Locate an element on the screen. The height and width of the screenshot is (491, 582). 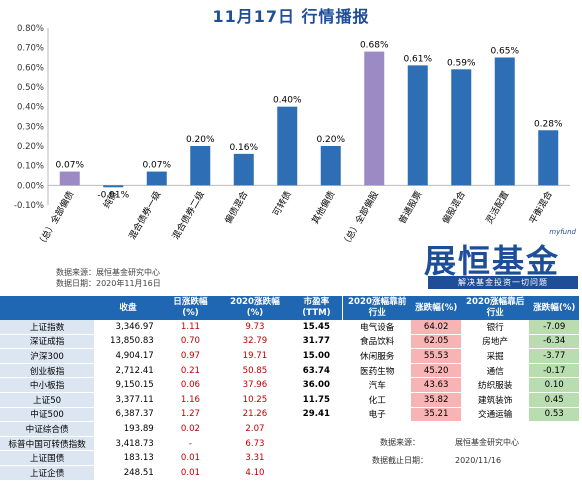
table-row: 休闲服务 55.53 采掘 -3.77 is located at coordinates (461, 356).